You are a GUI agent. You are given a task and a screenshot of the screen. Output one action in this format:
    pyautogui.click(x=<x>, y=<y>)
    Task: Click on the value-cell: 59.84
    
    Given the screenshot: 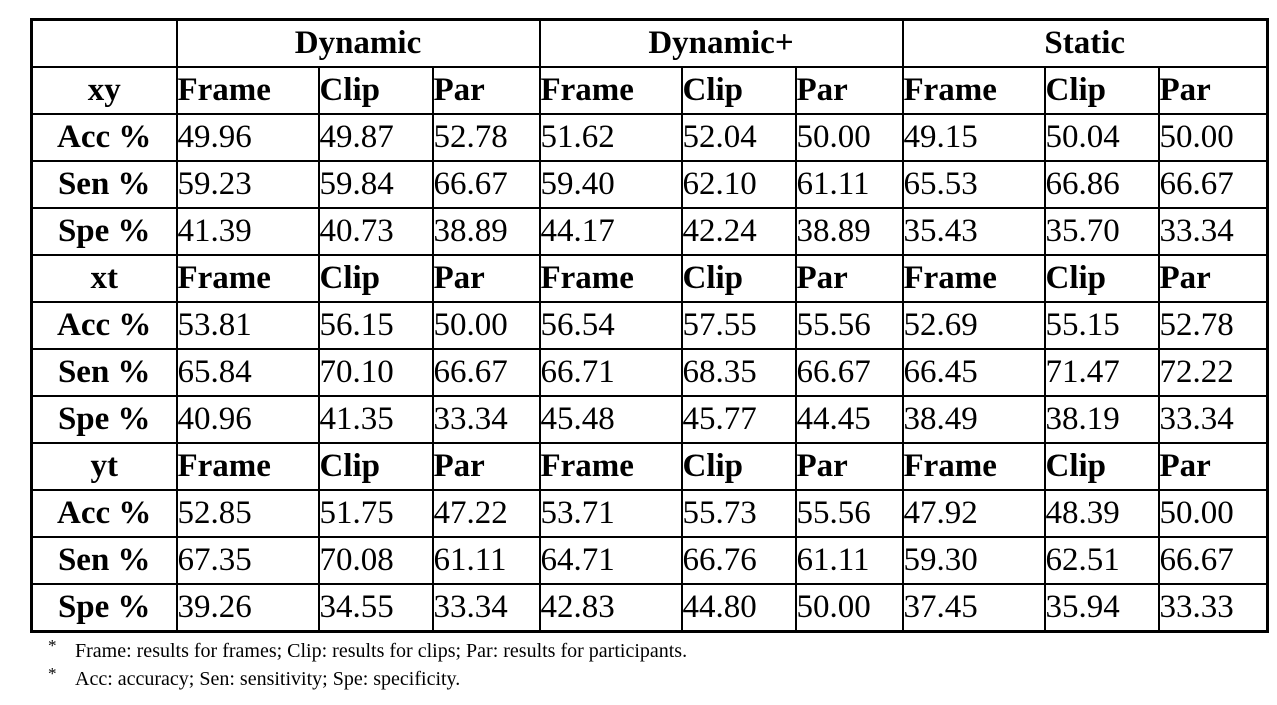 What is the action you would take?
    pyautogui.click(x=375, y=184)
    